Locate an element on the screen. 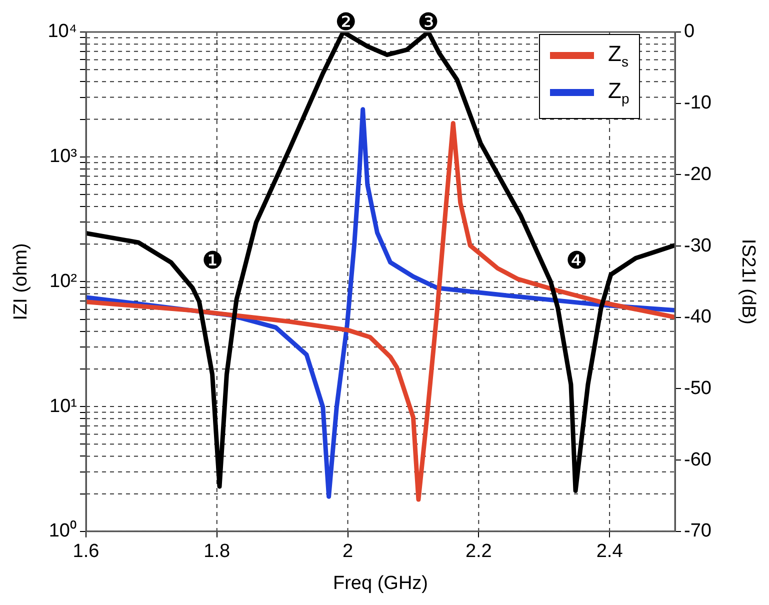  y-tick-label: 10¹ is located at coordinates (63, 406).